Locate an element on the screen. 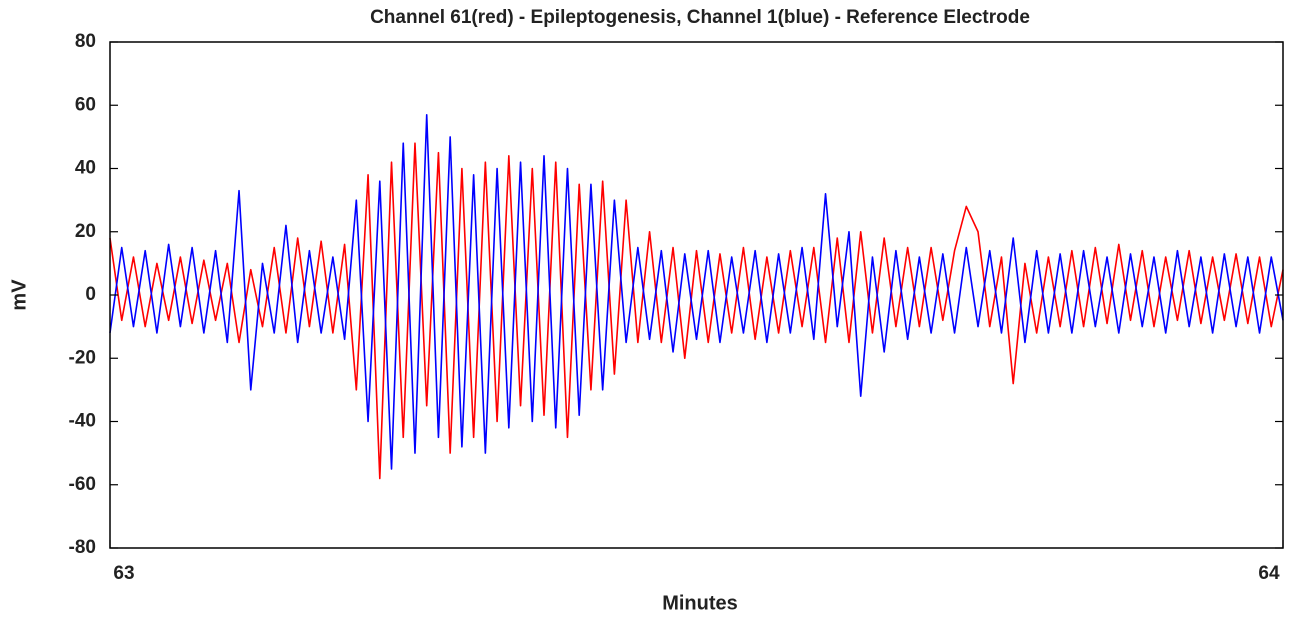  y-tick-label: -20 is located at coordinates (82, 357).